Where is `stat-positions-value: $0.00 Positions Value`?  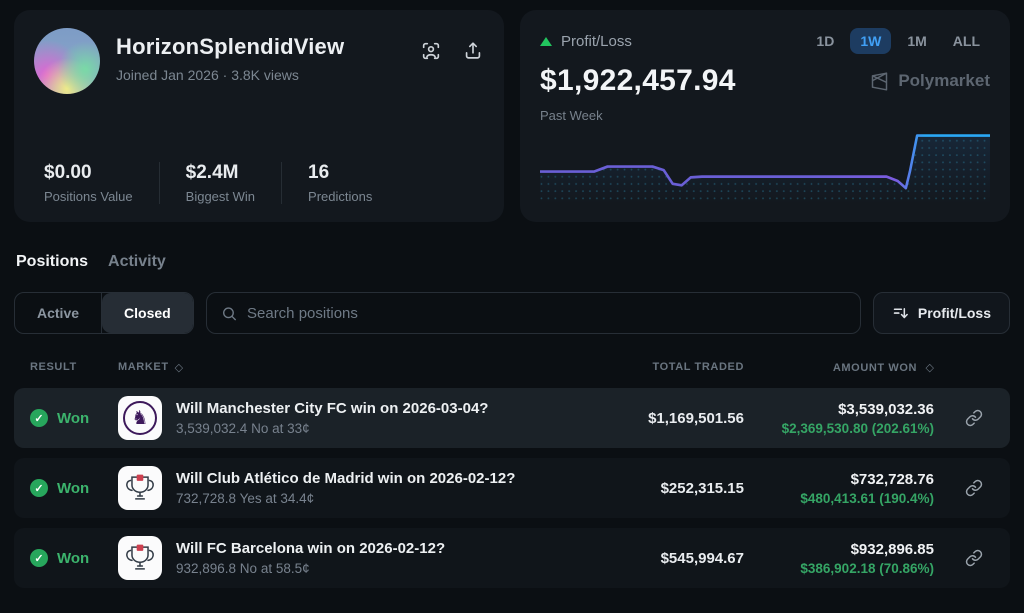
stat-positions-value: $0.00 Positions Value is located at coordinates (97, 183).